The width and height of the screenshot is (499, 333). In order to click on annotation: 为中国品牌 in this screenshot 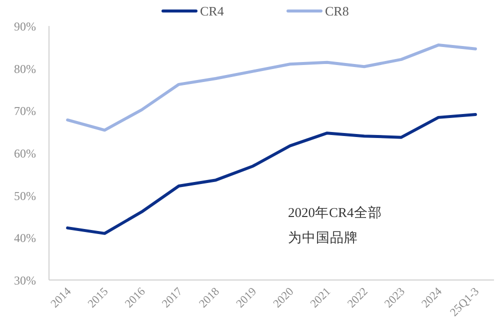, I will do `click(323, 237)`.